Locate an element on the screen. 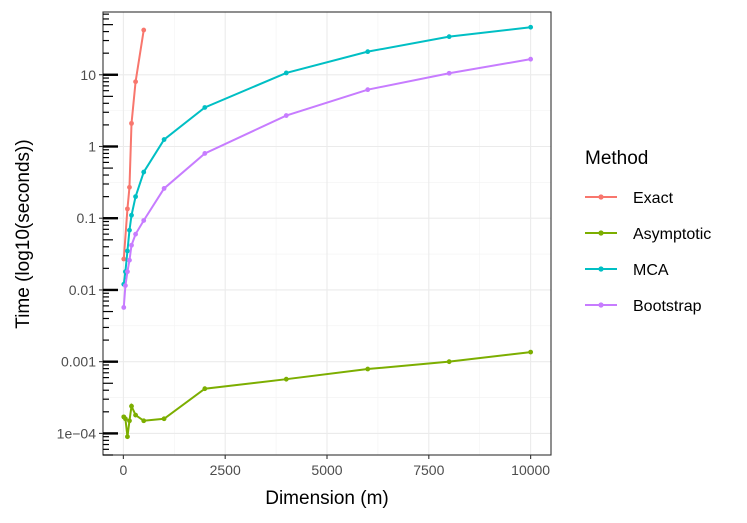  y-axis-ticks: 1e−04 0.001 0.01 0.1 1 10 is located at coordinates (80, 254).